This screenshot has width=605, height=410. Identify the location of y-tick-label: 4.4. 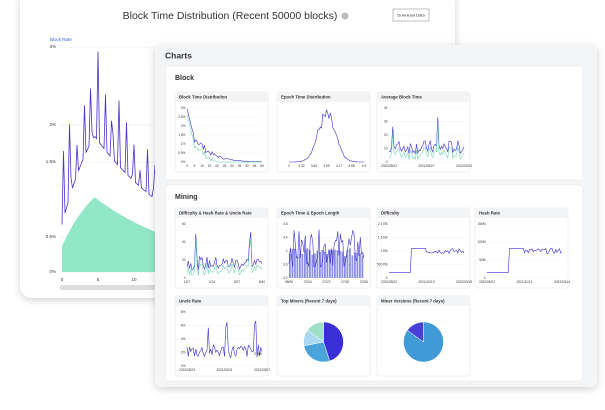
(285, 237).